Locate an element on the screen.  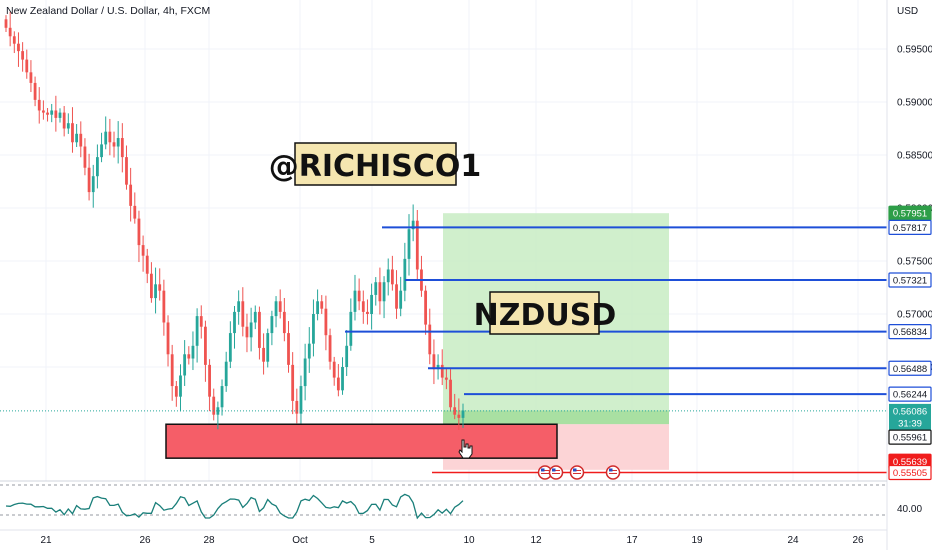
price-label-text: 0.56834 is located at coordinates (910, 332).